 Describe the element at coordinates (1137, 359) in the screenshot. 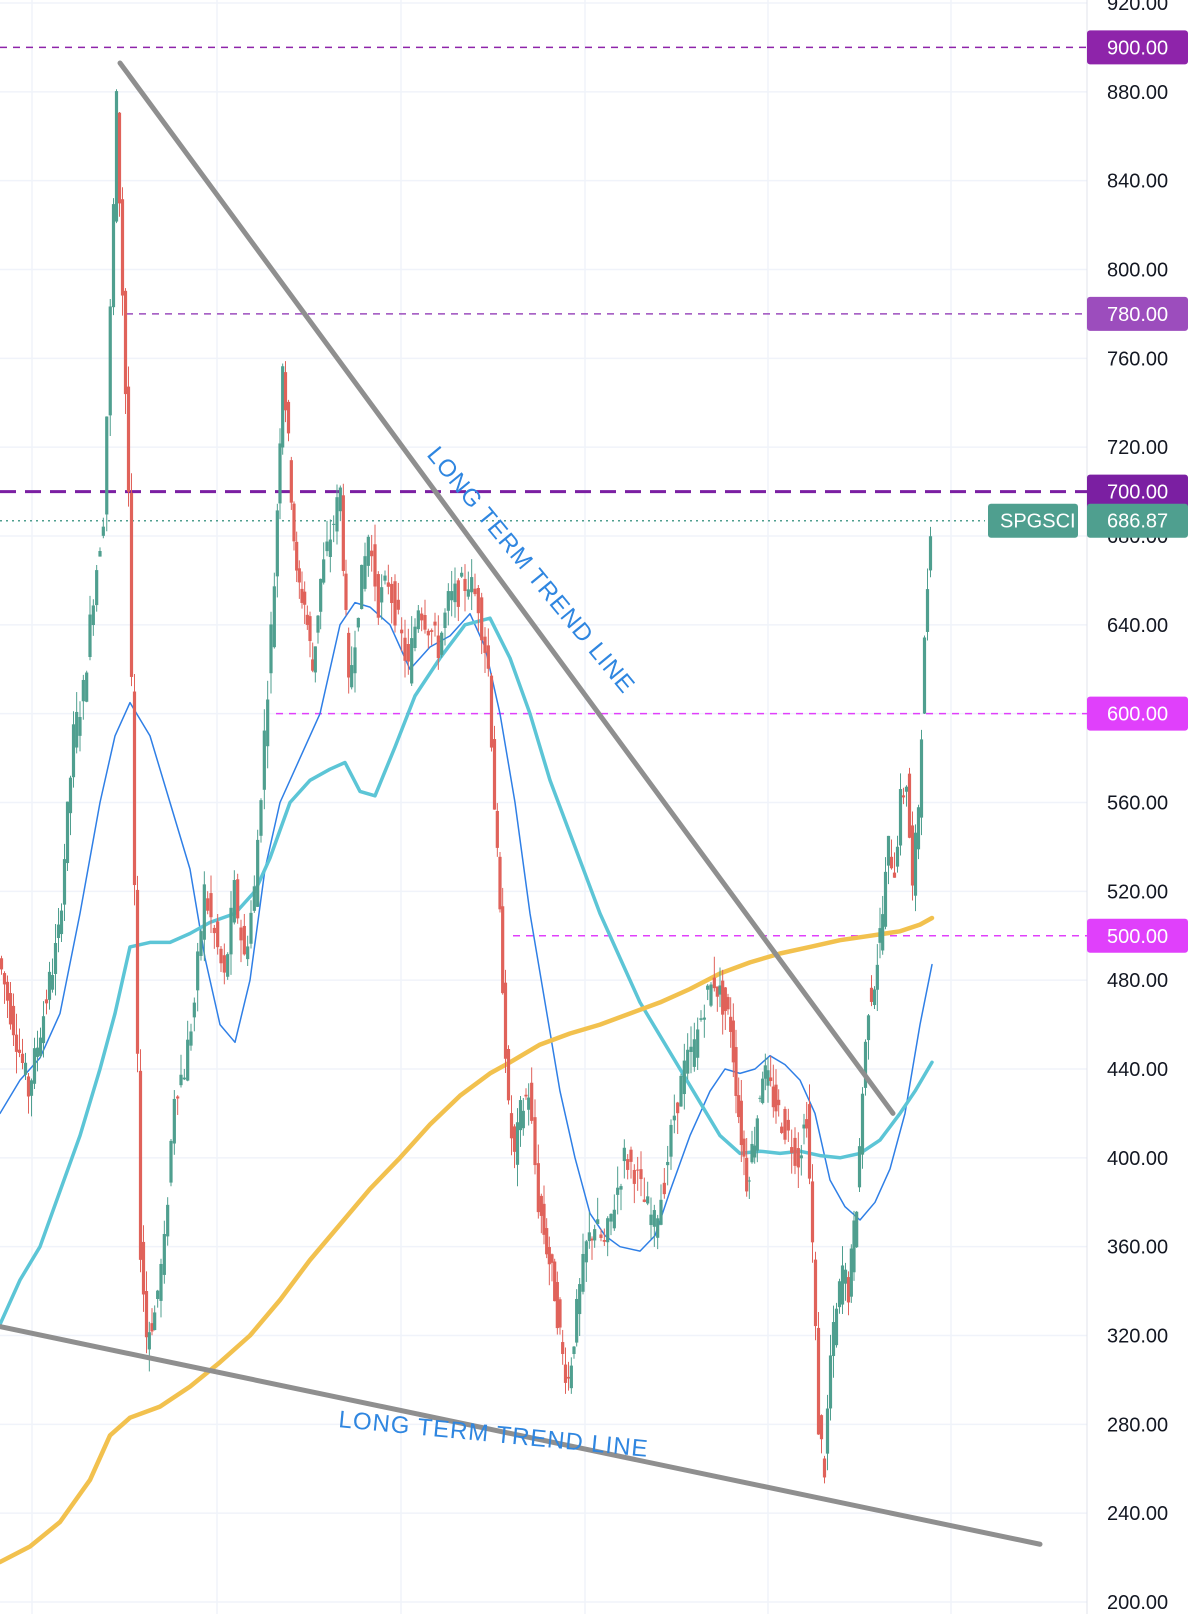

I see `y-tick-label: 760.00` at that location.